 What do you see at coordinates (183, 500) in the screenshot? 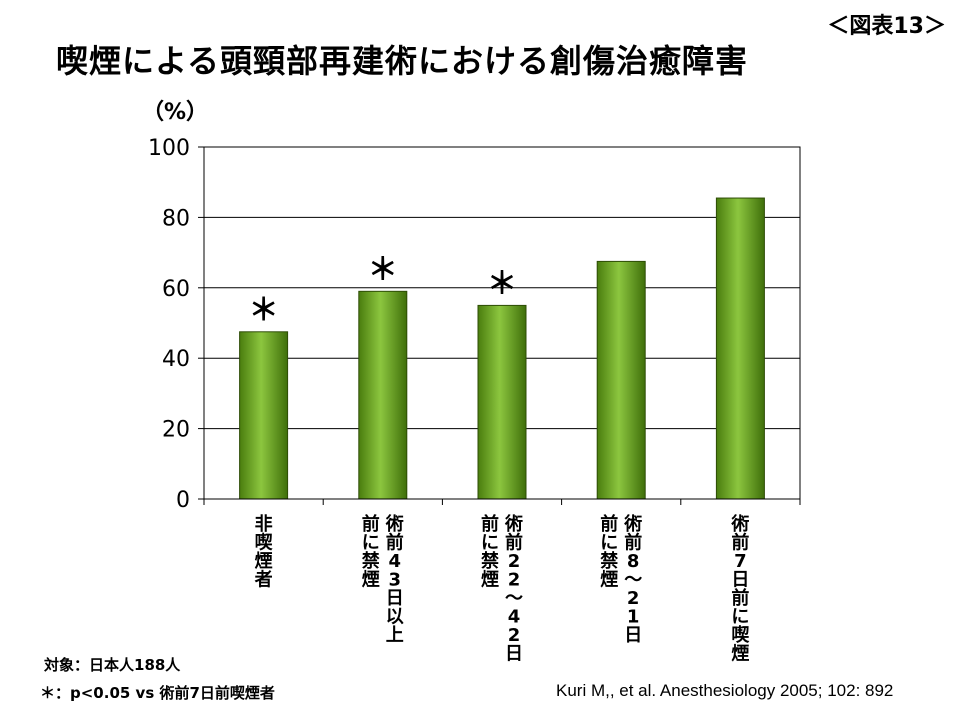
I see `y-tick-label: 0` at bounding box center [183, 500].